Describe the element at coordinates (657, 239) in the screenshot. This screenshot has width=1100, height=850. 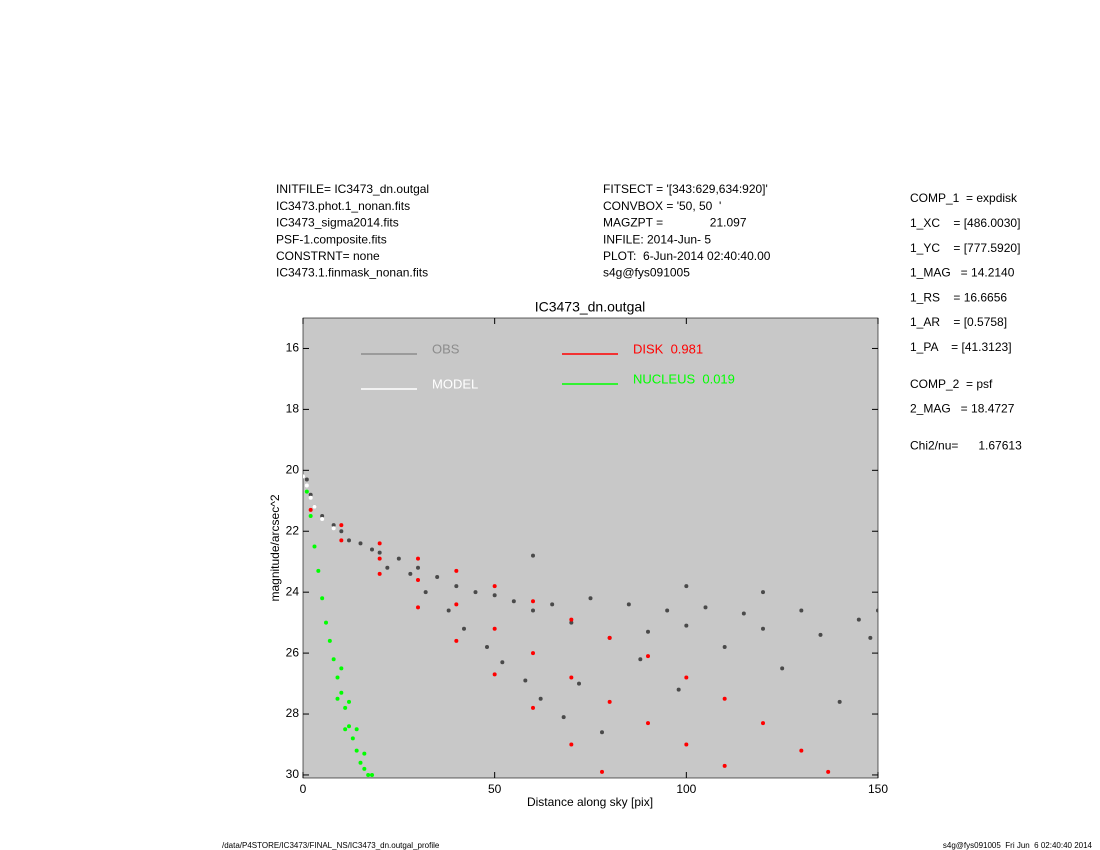
I see `header-line: INFILE: 2014-Jun- 5` at that location.